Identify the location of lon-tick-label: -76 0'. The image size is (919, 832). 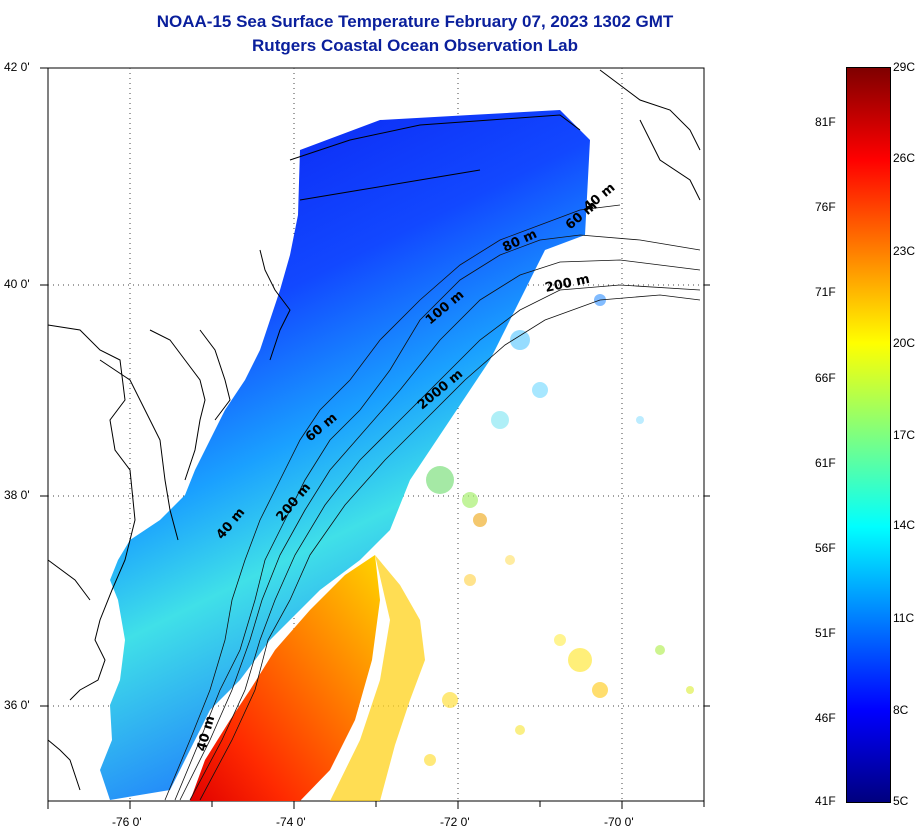
(127, 822).